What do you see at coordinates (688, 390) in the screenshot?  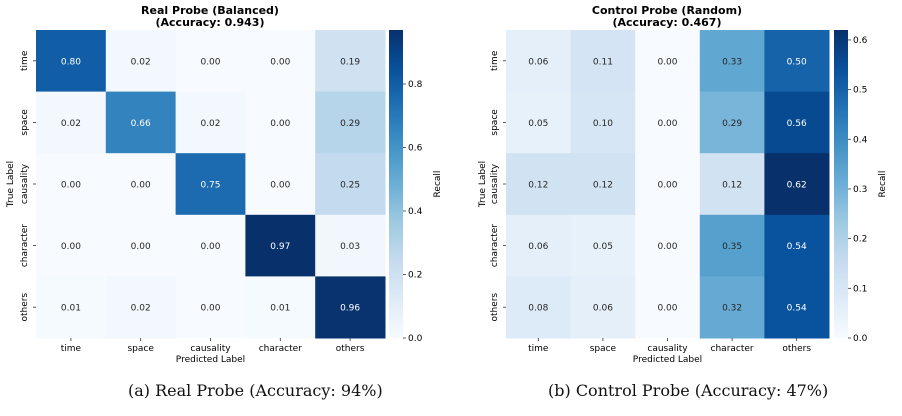 I see `caption-b: (b) Control Probe (Accuracy: 47%)` at bounding box center [688, 390].